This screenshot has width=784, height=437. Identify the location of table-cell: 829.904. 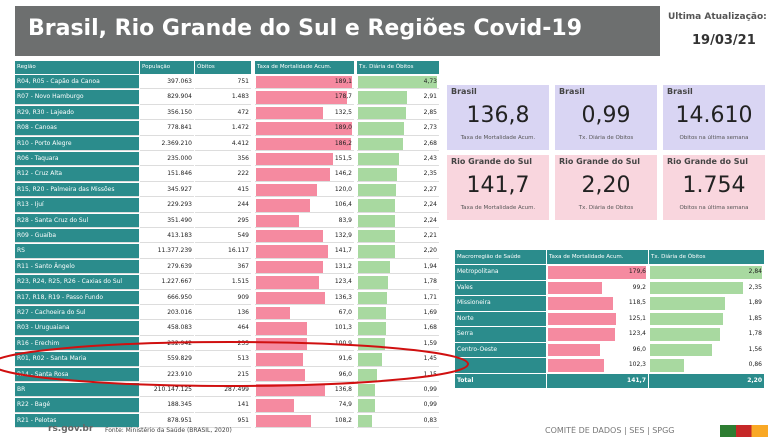
(167, 97).